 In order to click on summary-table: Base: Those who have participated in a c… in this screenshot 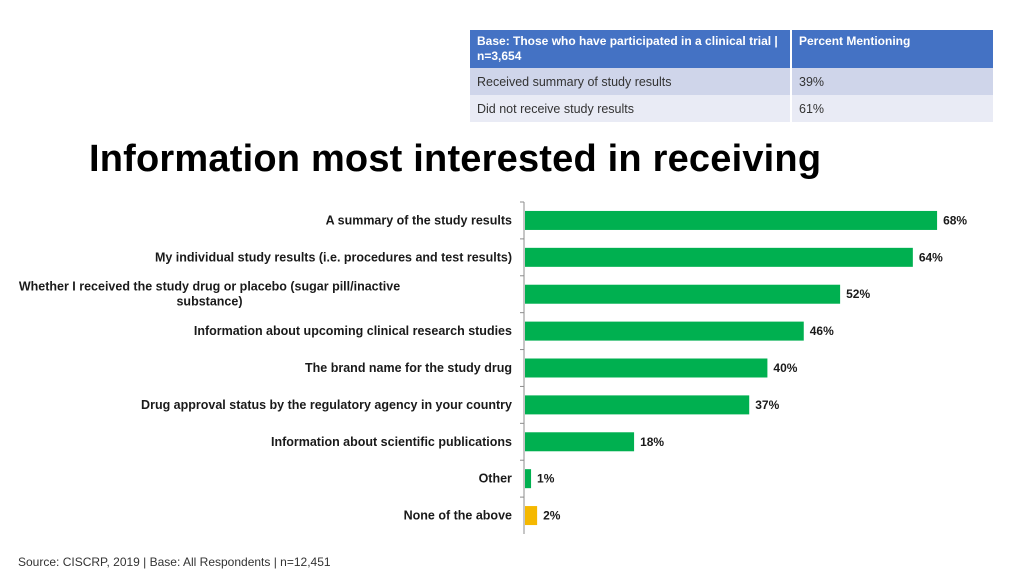, I will do `click(731, 76)`.